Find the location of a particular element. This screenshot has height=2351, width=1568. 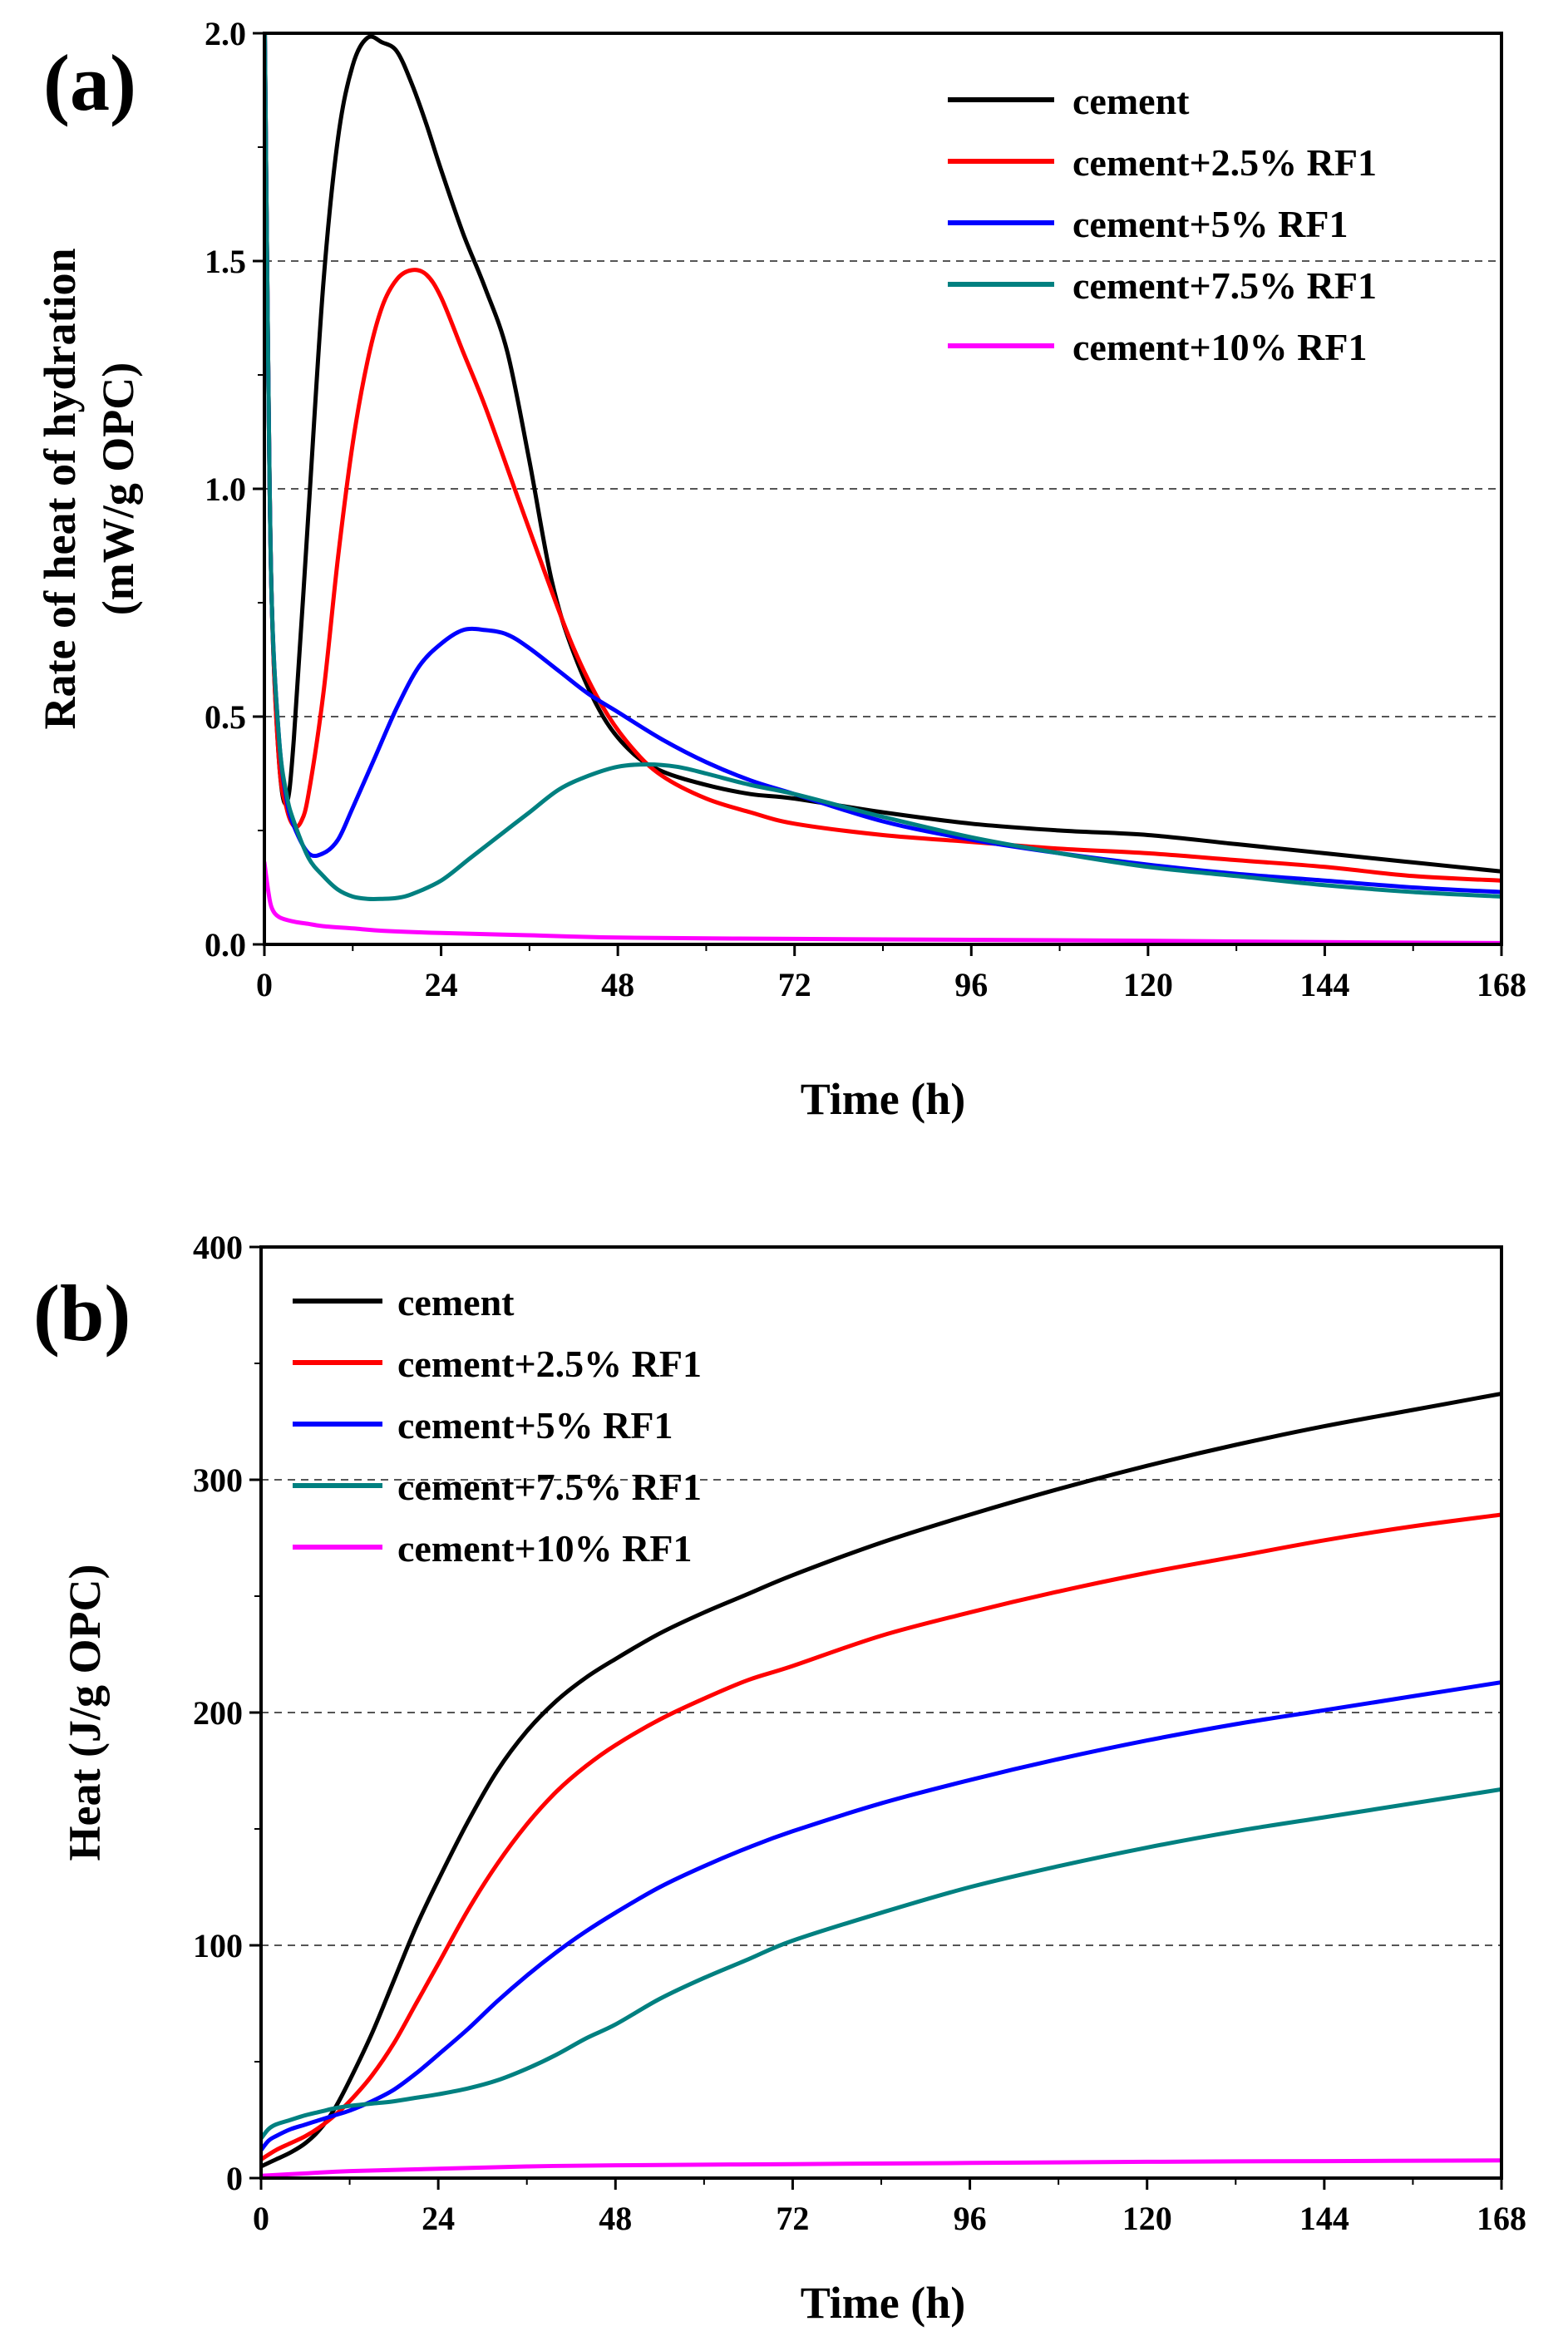

chart-a-y-axis-label-line1: Rate of heat of hydration is located at coordinates (60, 489).